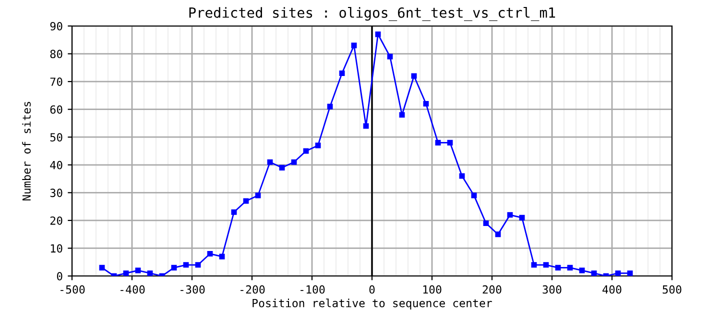  What do you see at coordinates (372, 14) in the screenshot?
I see `chart-title: Predicted sites : oligos_6nt_test_vs_ctrl_m1` at bounding box center [372, 14].